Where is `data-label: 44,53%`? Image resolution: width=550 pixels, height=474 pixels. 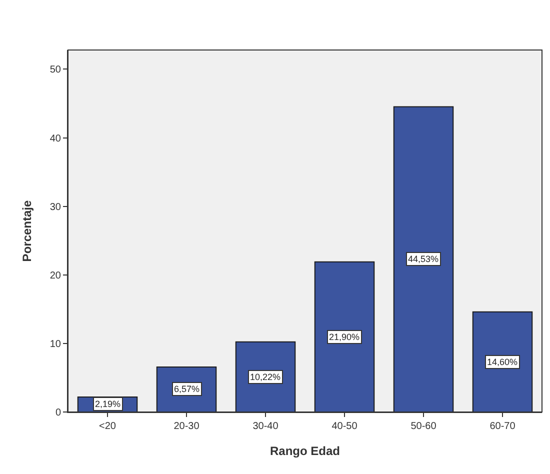 data-label: 44,53% is located at coordinates (423, 259).